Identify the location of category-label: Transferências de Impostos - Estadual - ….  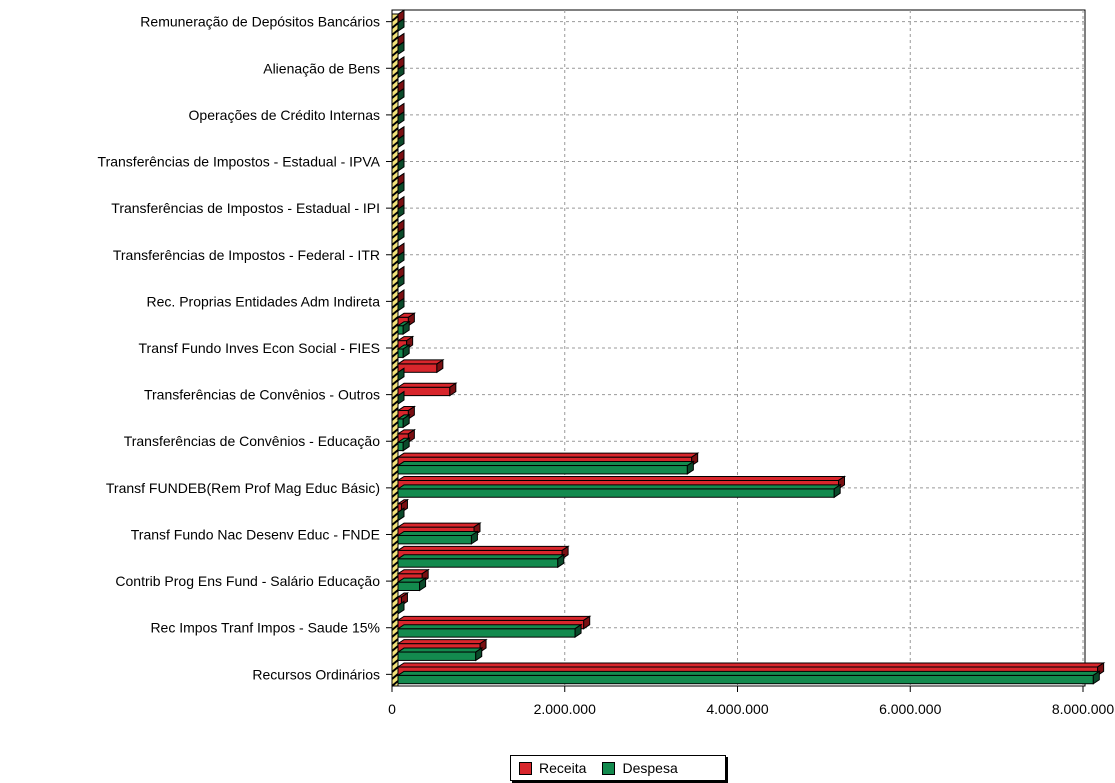
(239, 162).